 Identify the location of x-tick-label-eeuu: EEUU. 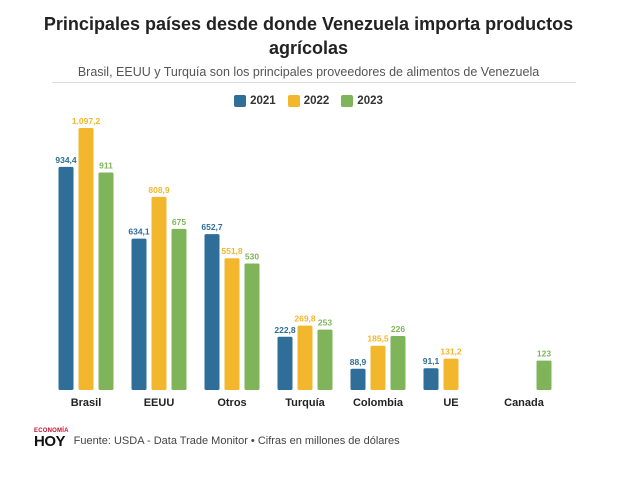
(159, 403).